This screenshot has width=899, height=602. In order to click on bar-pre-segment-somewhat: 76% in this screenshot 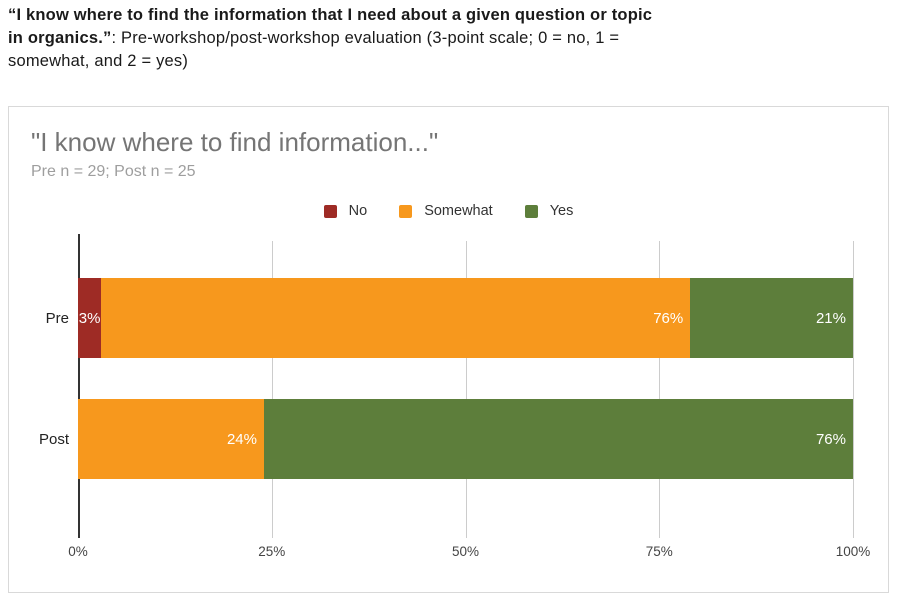, I will do `click(396, 318)`.